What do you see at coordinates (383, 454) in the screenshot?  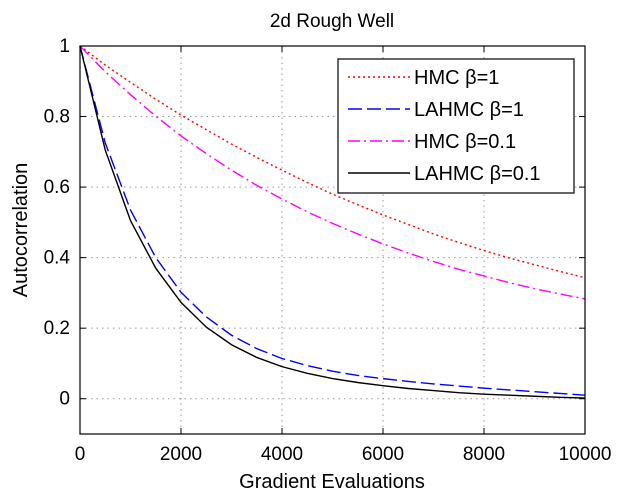 I see `x-tick-label: 6000` at bounding box center [383, 454].